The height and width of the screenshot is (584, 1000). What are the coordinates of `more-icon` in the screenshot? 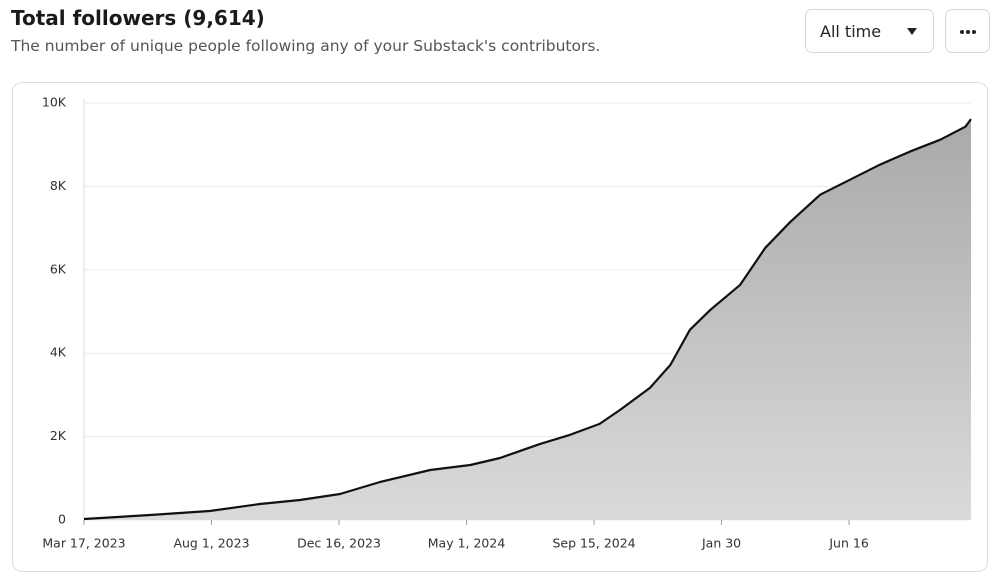 It's located at (968, 32).